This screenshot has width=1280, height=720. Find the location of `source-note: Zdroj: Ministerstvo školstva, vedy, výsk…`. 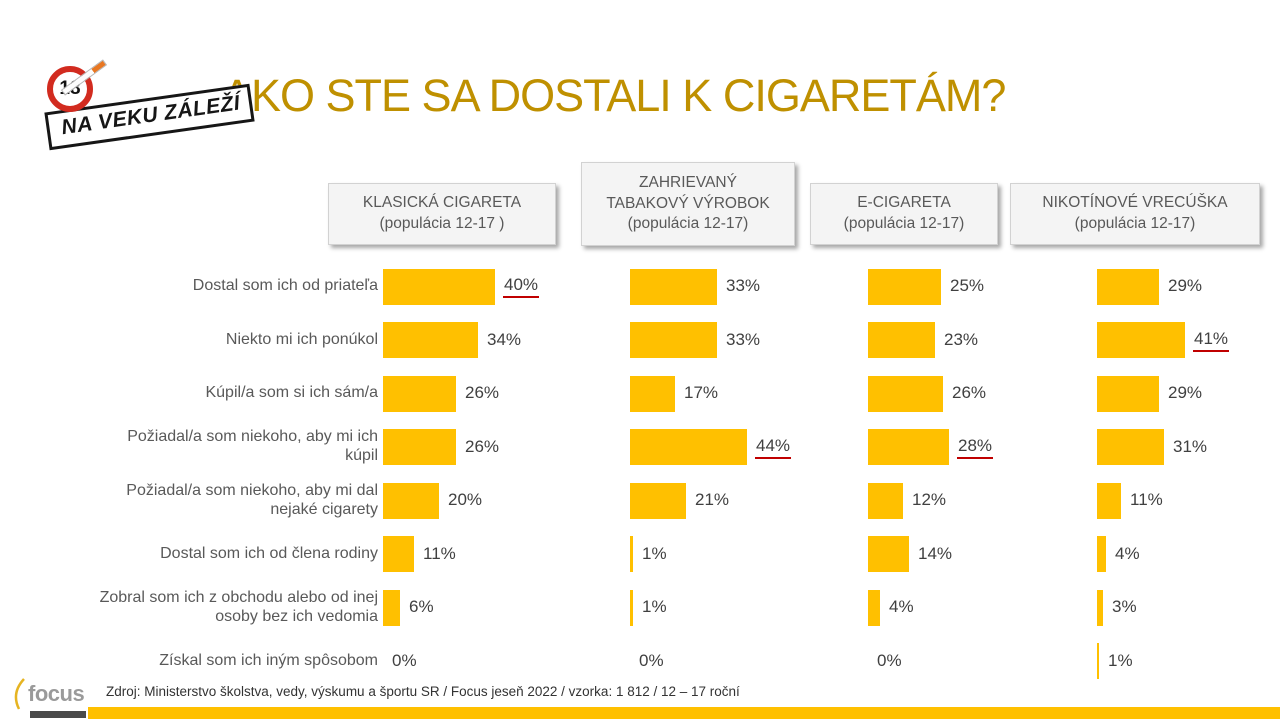

source-note: Zdroj: Ministerstvo školstva, vedy, výsk… is located at coordinates (423, 691).